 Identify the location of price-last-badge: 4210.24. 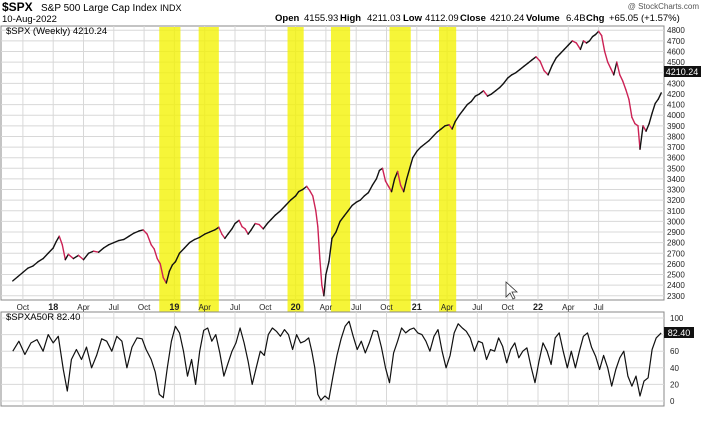
(682, 71).